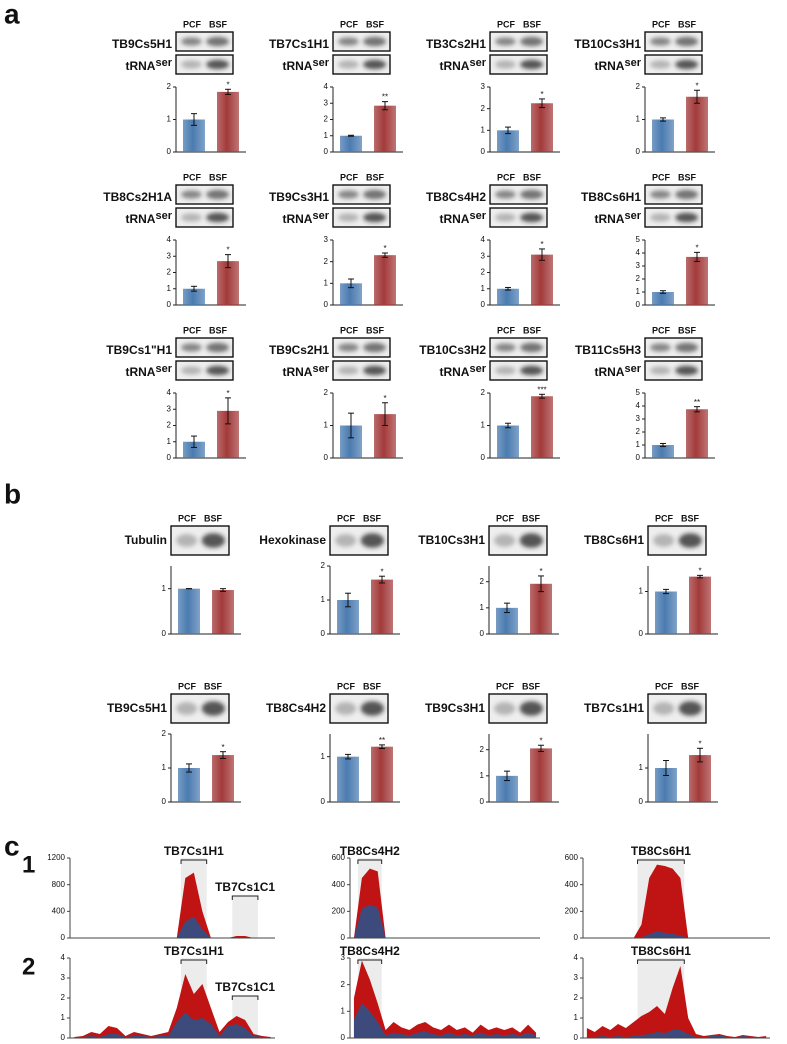 The height and width of the screenshot is (1044, 787). Describe the element at coordinates (292, 540) in the screenshot. I see `chart-title: Hexokinase` at that location.